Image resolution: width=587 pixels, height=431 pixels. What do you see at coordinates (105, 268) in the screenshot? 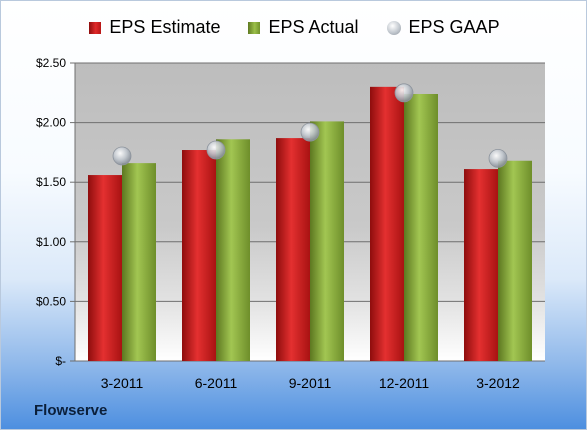
I see `bar-estimate-3-2011` at bounding box center [105, 268].